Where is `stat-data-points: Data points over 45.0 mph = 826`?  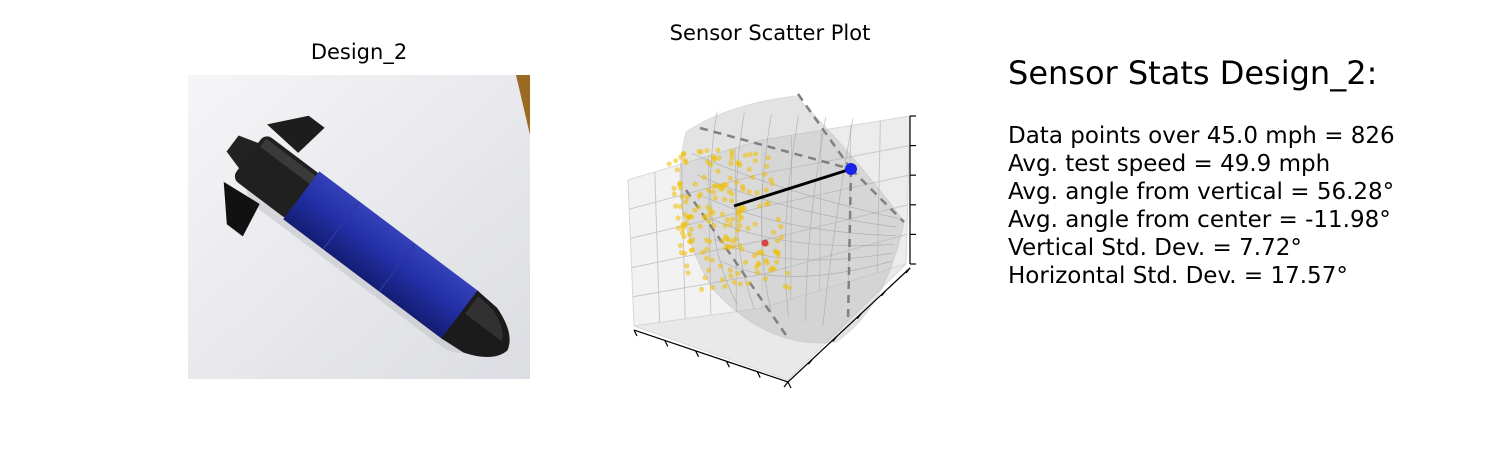 stat-data-points: Data points over 45.0 mph = 826 is located at coordinates (1201, 136).